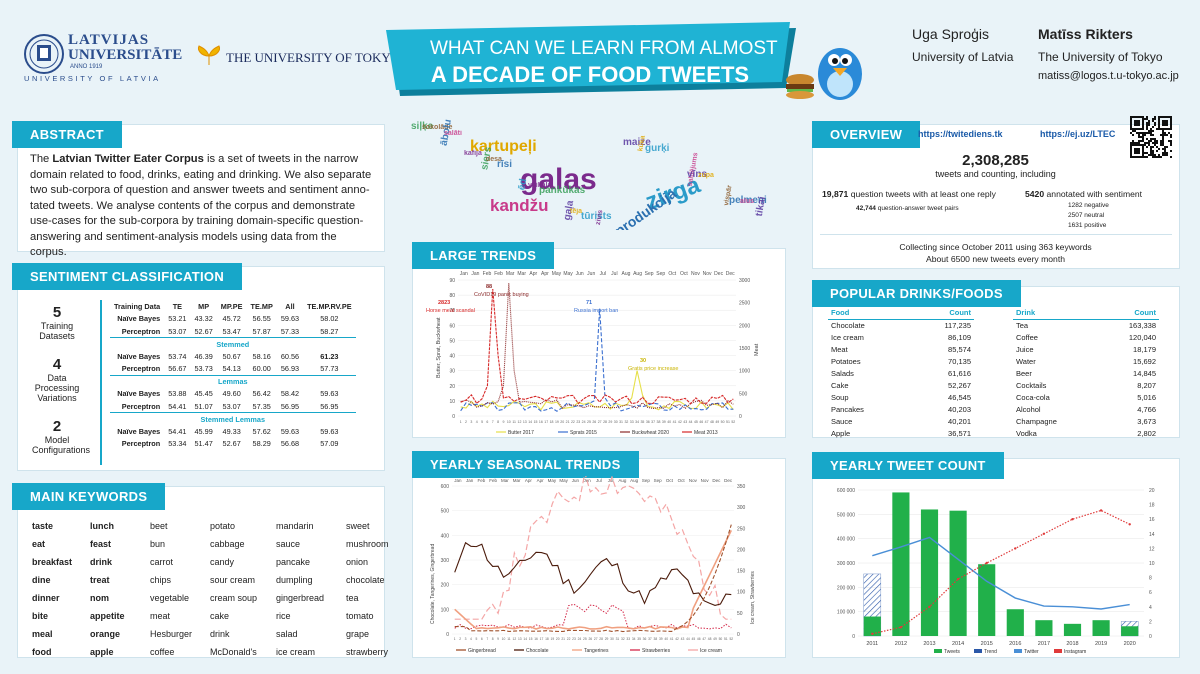  I want to click on keyword: sauce, so click(288, 544).